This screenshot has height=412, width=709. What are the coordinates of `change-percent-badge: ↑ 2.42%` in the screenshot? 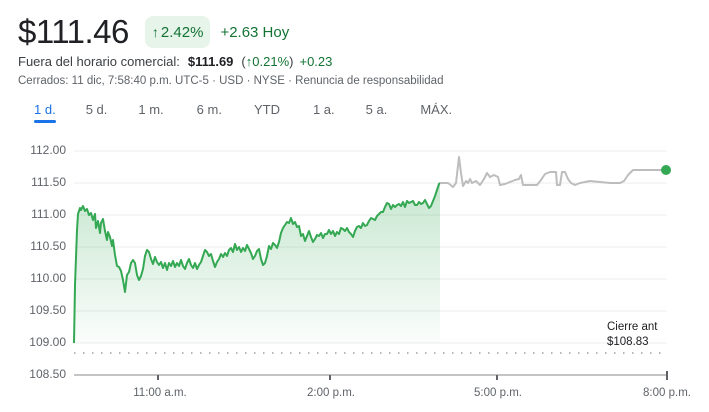 It's located at (177, 32).